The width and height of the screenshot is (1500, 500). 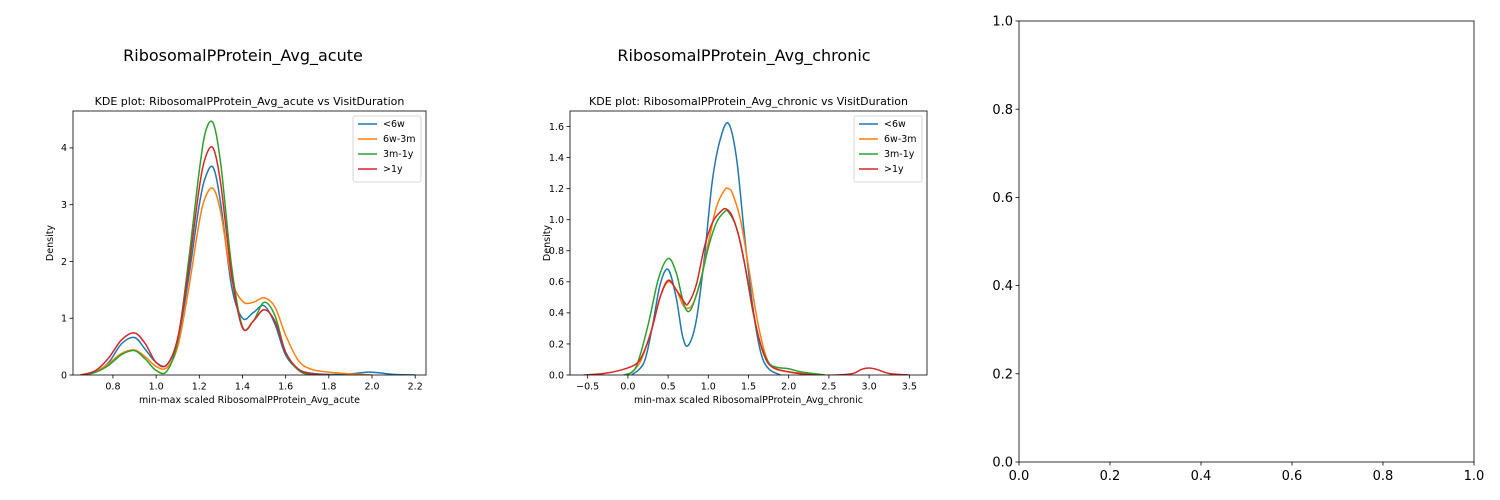 I want to click on axes-frame, so click(x=249, y=243).